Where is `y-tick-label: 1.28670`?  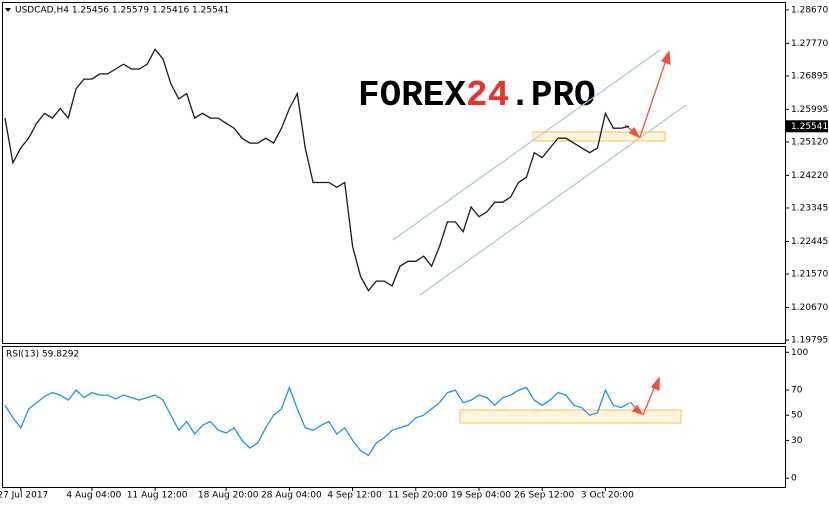
y-tick-label: 1.28670 is located at coordinates (809, 10).